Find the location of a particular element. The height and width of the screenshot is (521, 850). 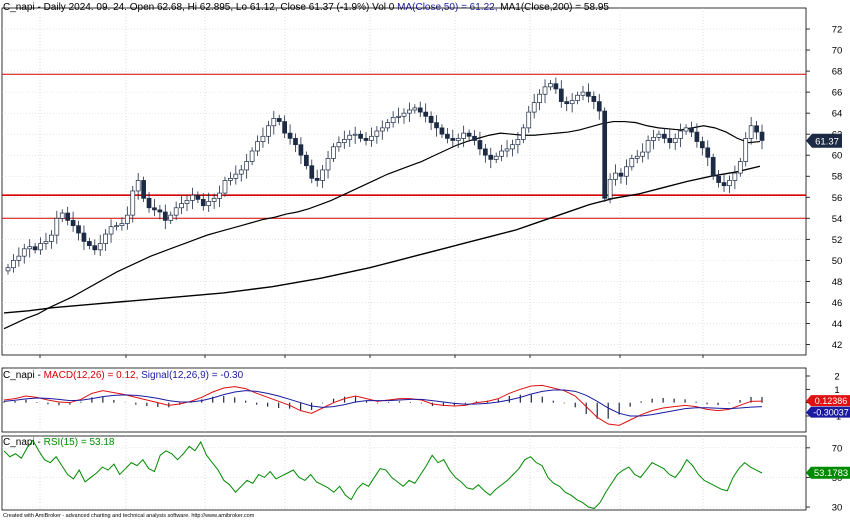

last-price-tag is located at coordinates (824, 140).